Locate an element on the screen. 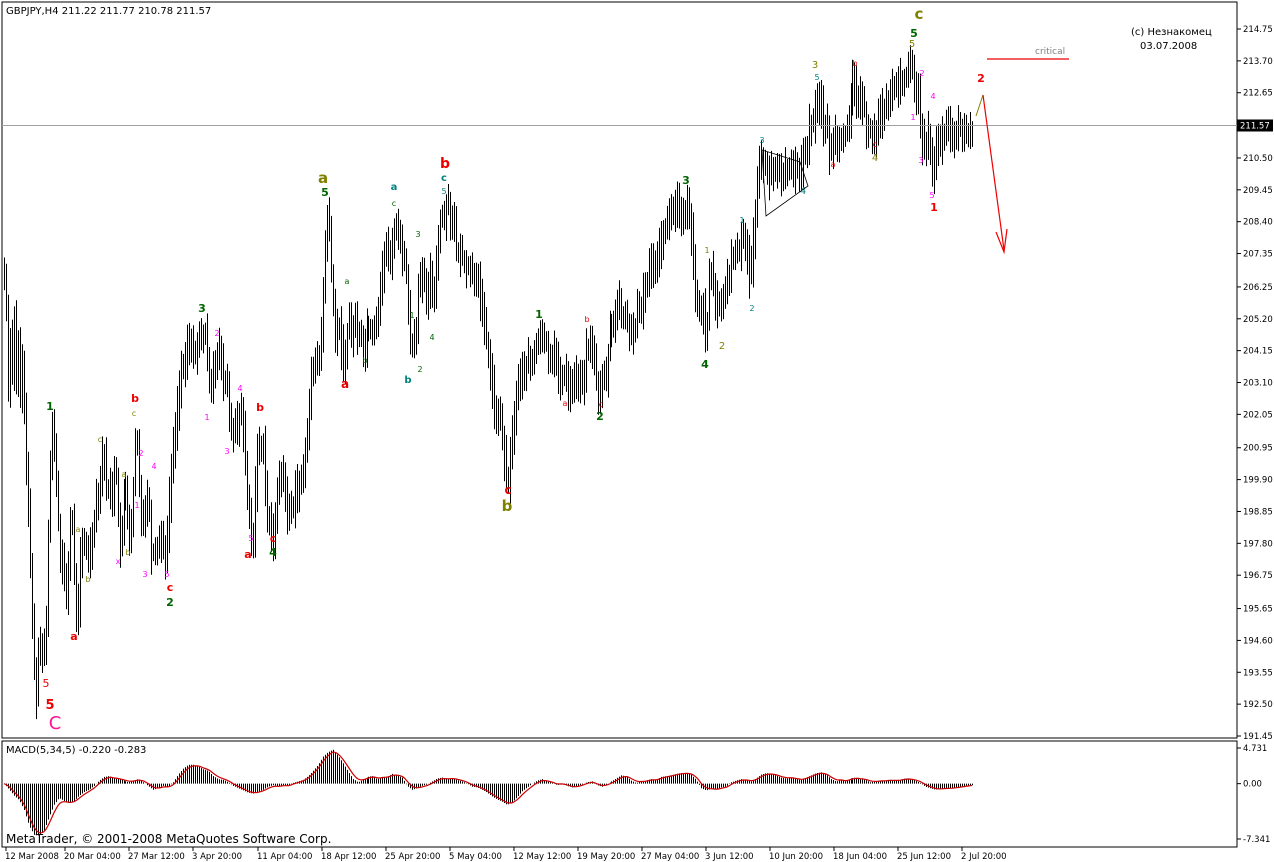 The height and width of the screenshot is (862, 1274). macd-tick-label: 0.00 is located at coordinates (1252, 785).